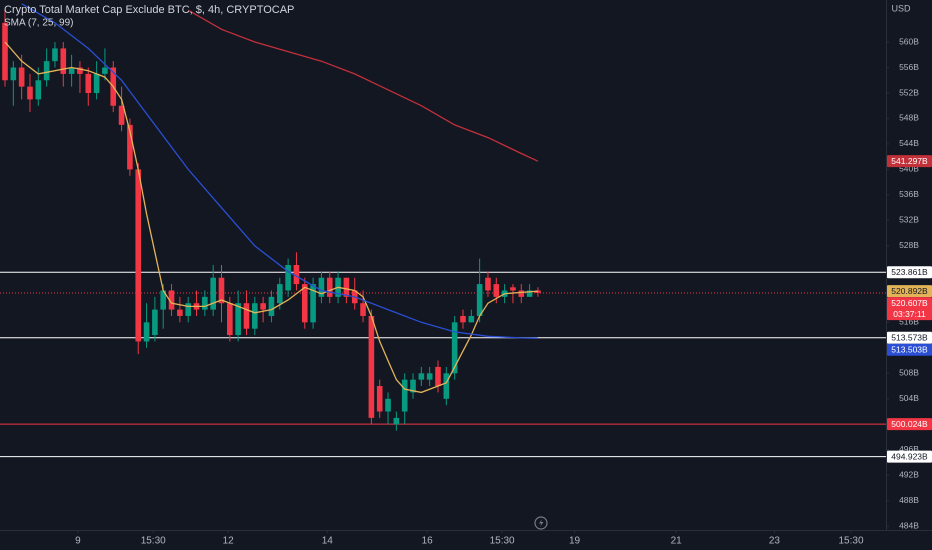 The image size is (932, 550). Describe the element at coordinates (909, 314) in the screenshot. I see `price-tag-label: 03:37:11` at that location.